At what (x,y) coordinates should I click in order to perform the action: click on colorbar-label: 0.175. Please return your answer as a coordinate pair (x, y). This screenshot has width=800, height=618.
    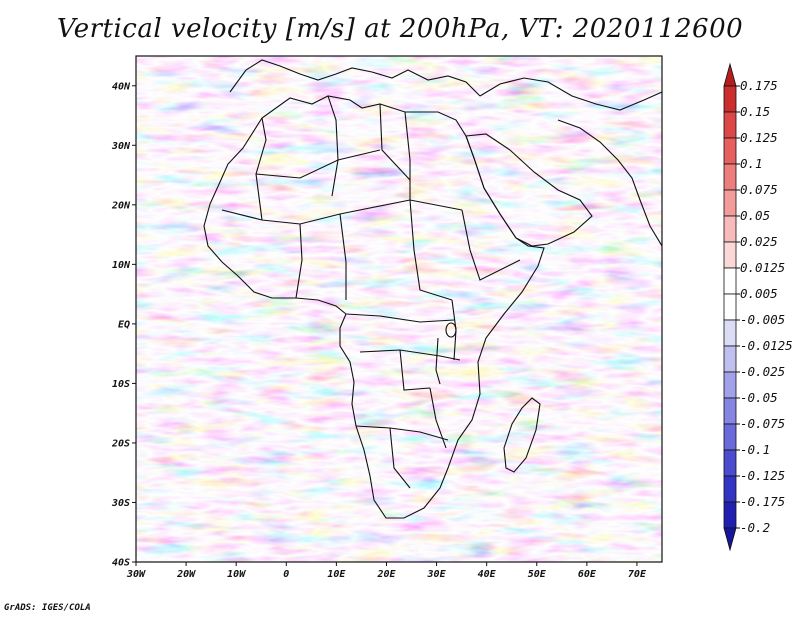
    Looking at the image, I should click on (759, 85).